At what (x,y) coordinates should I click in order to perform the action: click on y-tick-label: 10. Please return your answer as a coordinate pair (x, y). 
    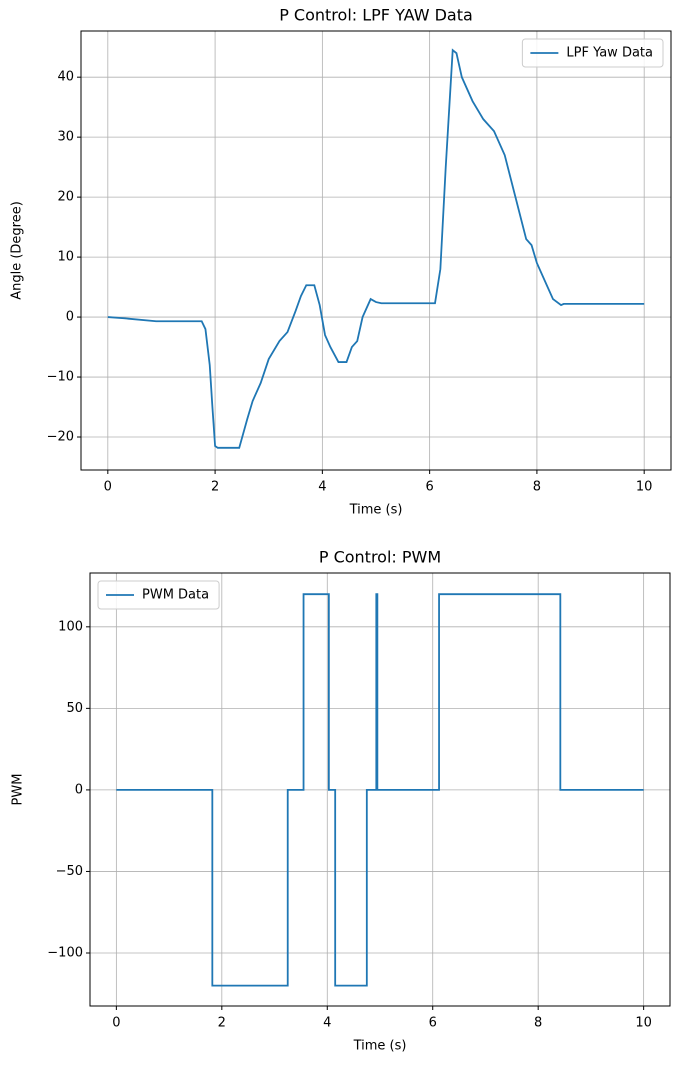
    Looking at the image, I should click on (65, 257).